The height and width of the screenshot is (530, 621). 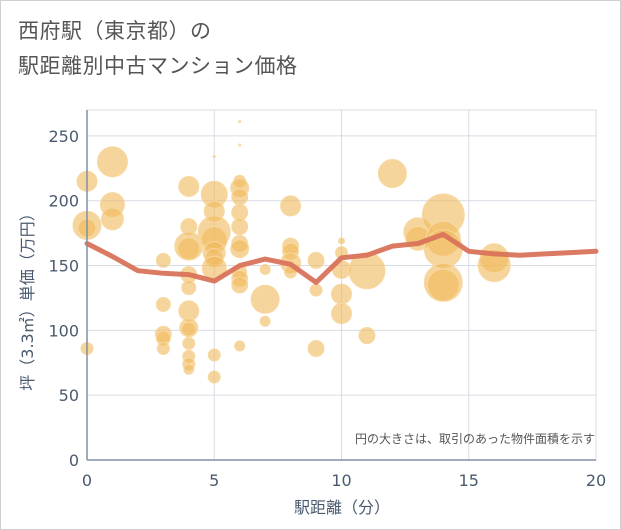 I want to click on x-tick-label: 0, so click(x=87, y=480).